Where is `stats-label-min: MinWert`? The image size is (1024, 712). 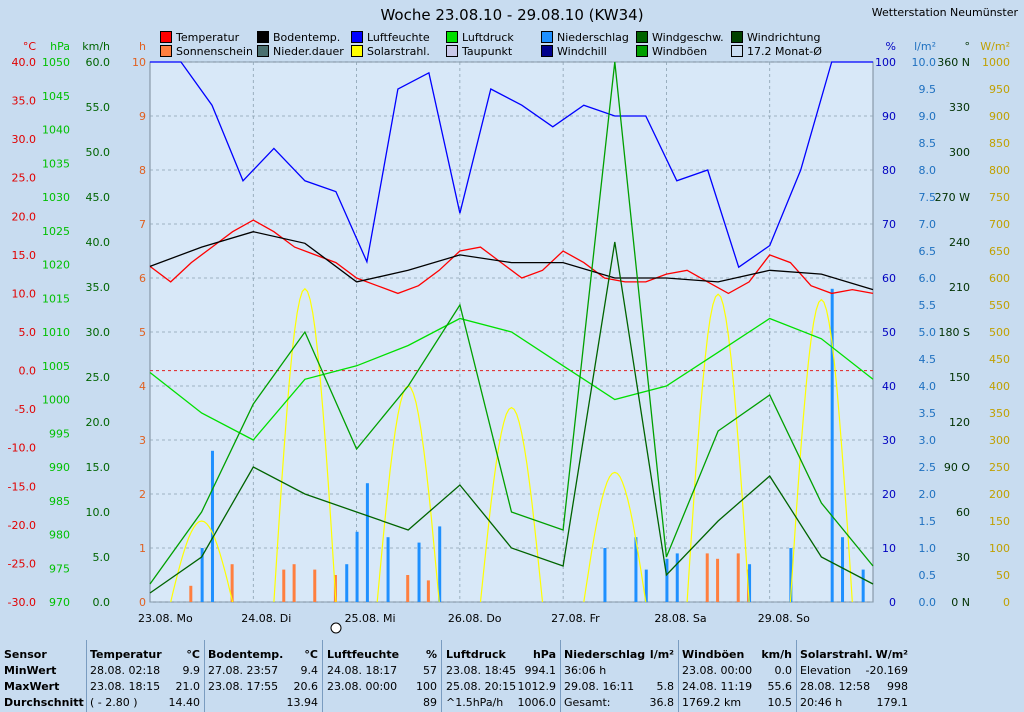
stats-label-min: MinWert is located at coordinates (30, 670).